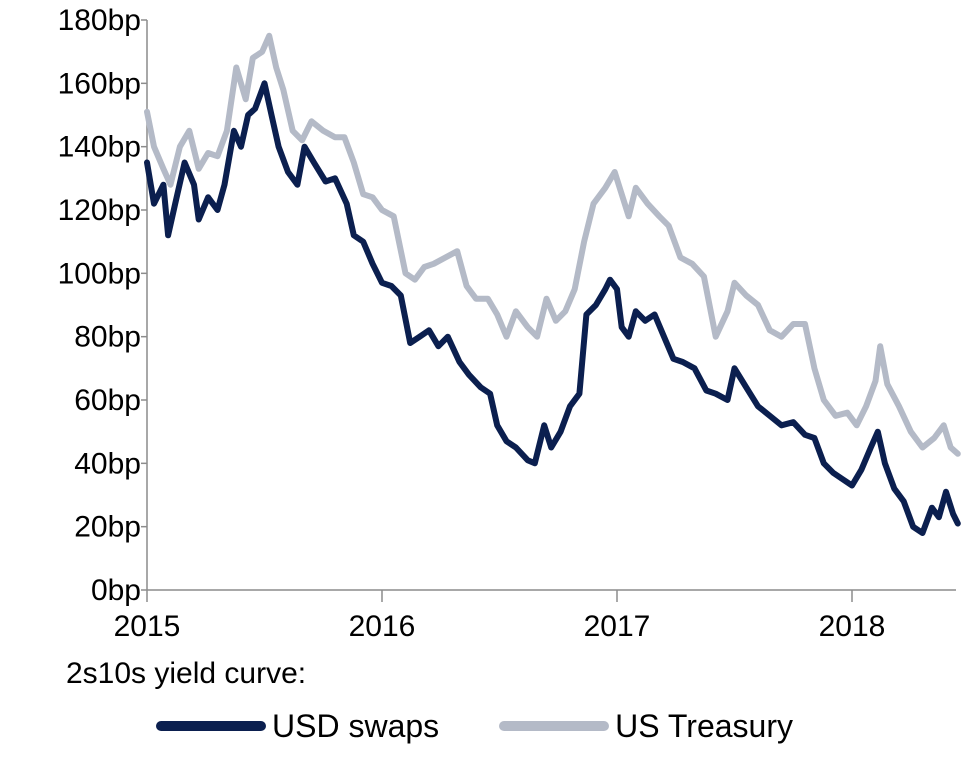  I want to click on legend-swatch-us-treasury, so click(554, 726).